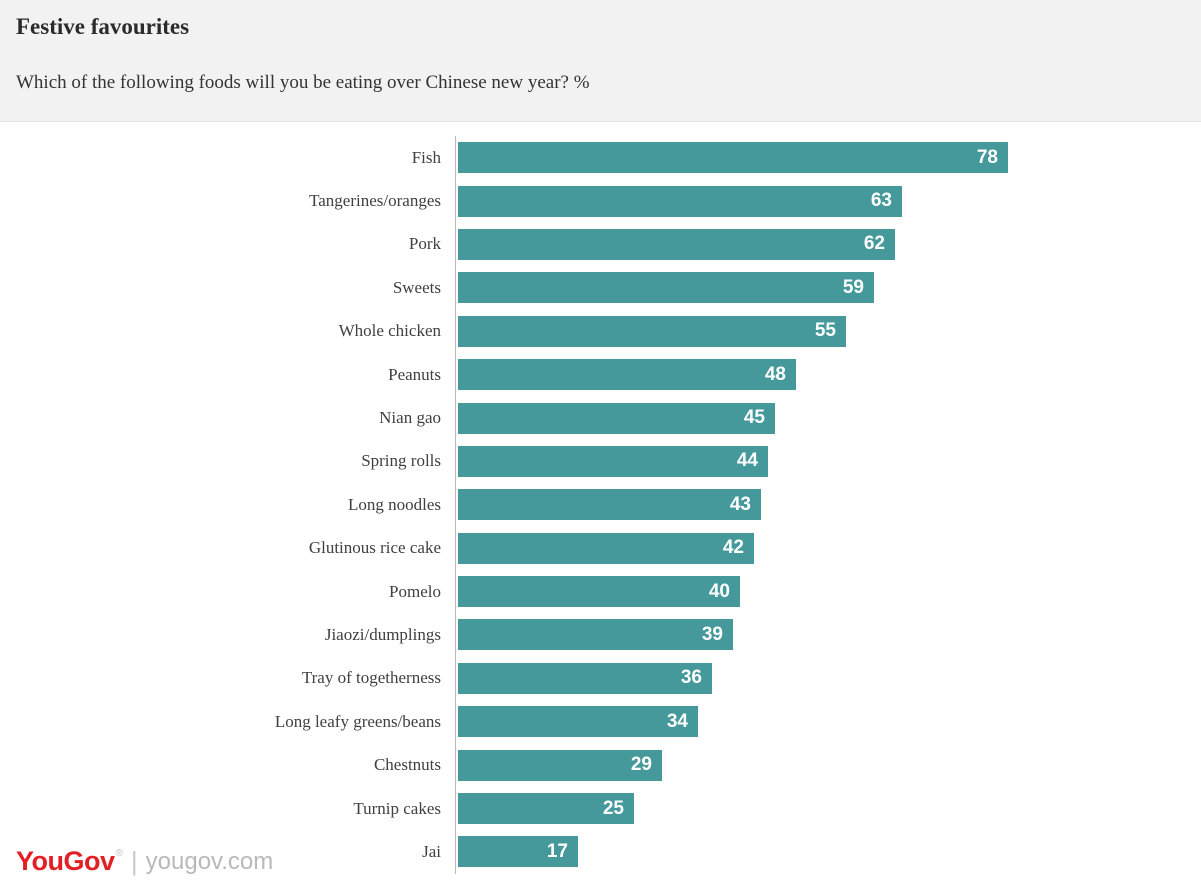 Image resolution: width=1201 pixels, height=891 pixels. Describe the element at coordinates (828, 808) in the screenshot. I see `bar-cell: 25` at that location.